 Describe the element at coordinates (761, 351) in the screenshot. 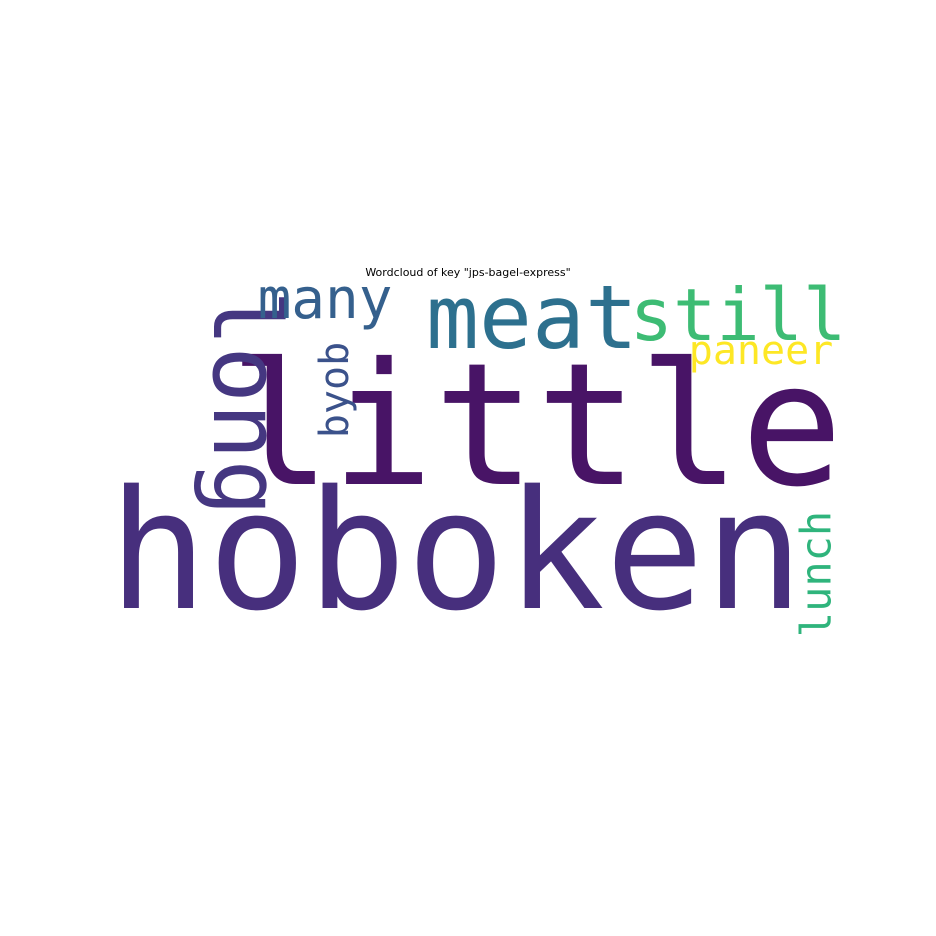

I see `word-paneer: paneer` at that location.